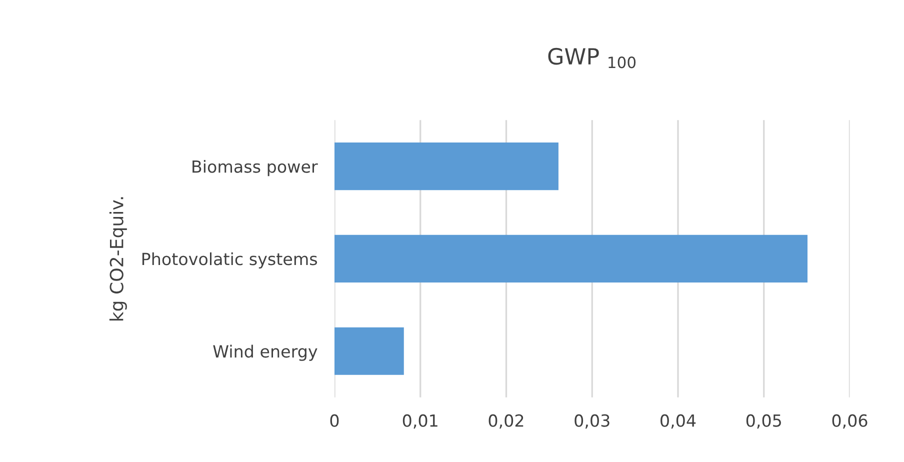  What do you see at coordinates (334, 420) in the screenshot?
I see `x-tick-label: 0` at bounding box center [334, 420].